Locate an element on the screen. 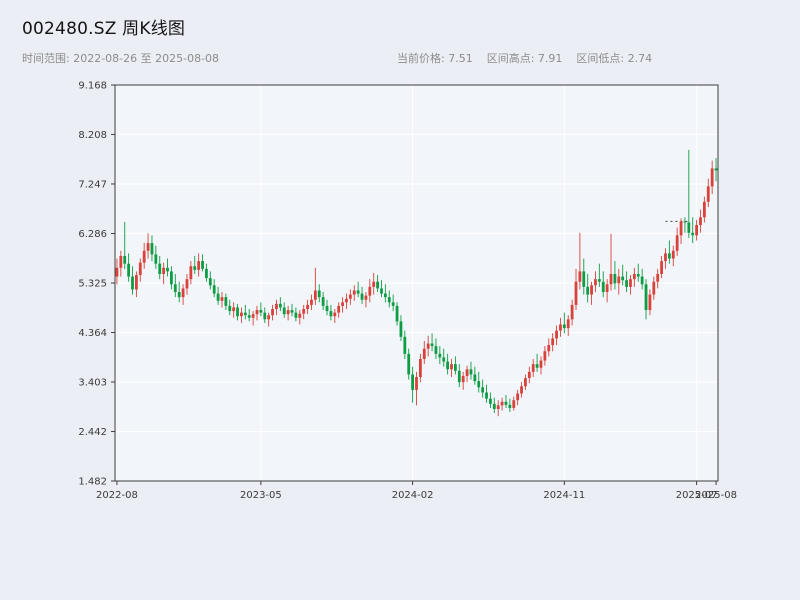  y-axis-tick-label: 1.482 is located at coordinates (92, 482).